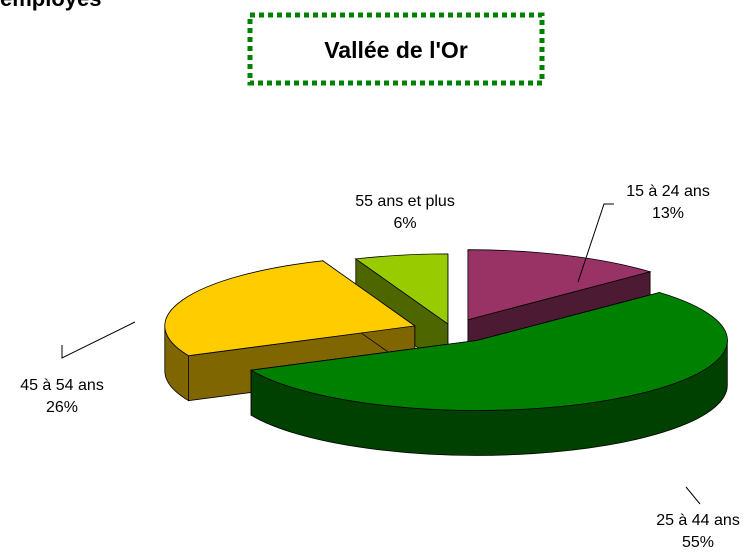 This screenshot has height=554, width=753. I want to click on chart-title: Vallée de l'Or, so click(396, 50).